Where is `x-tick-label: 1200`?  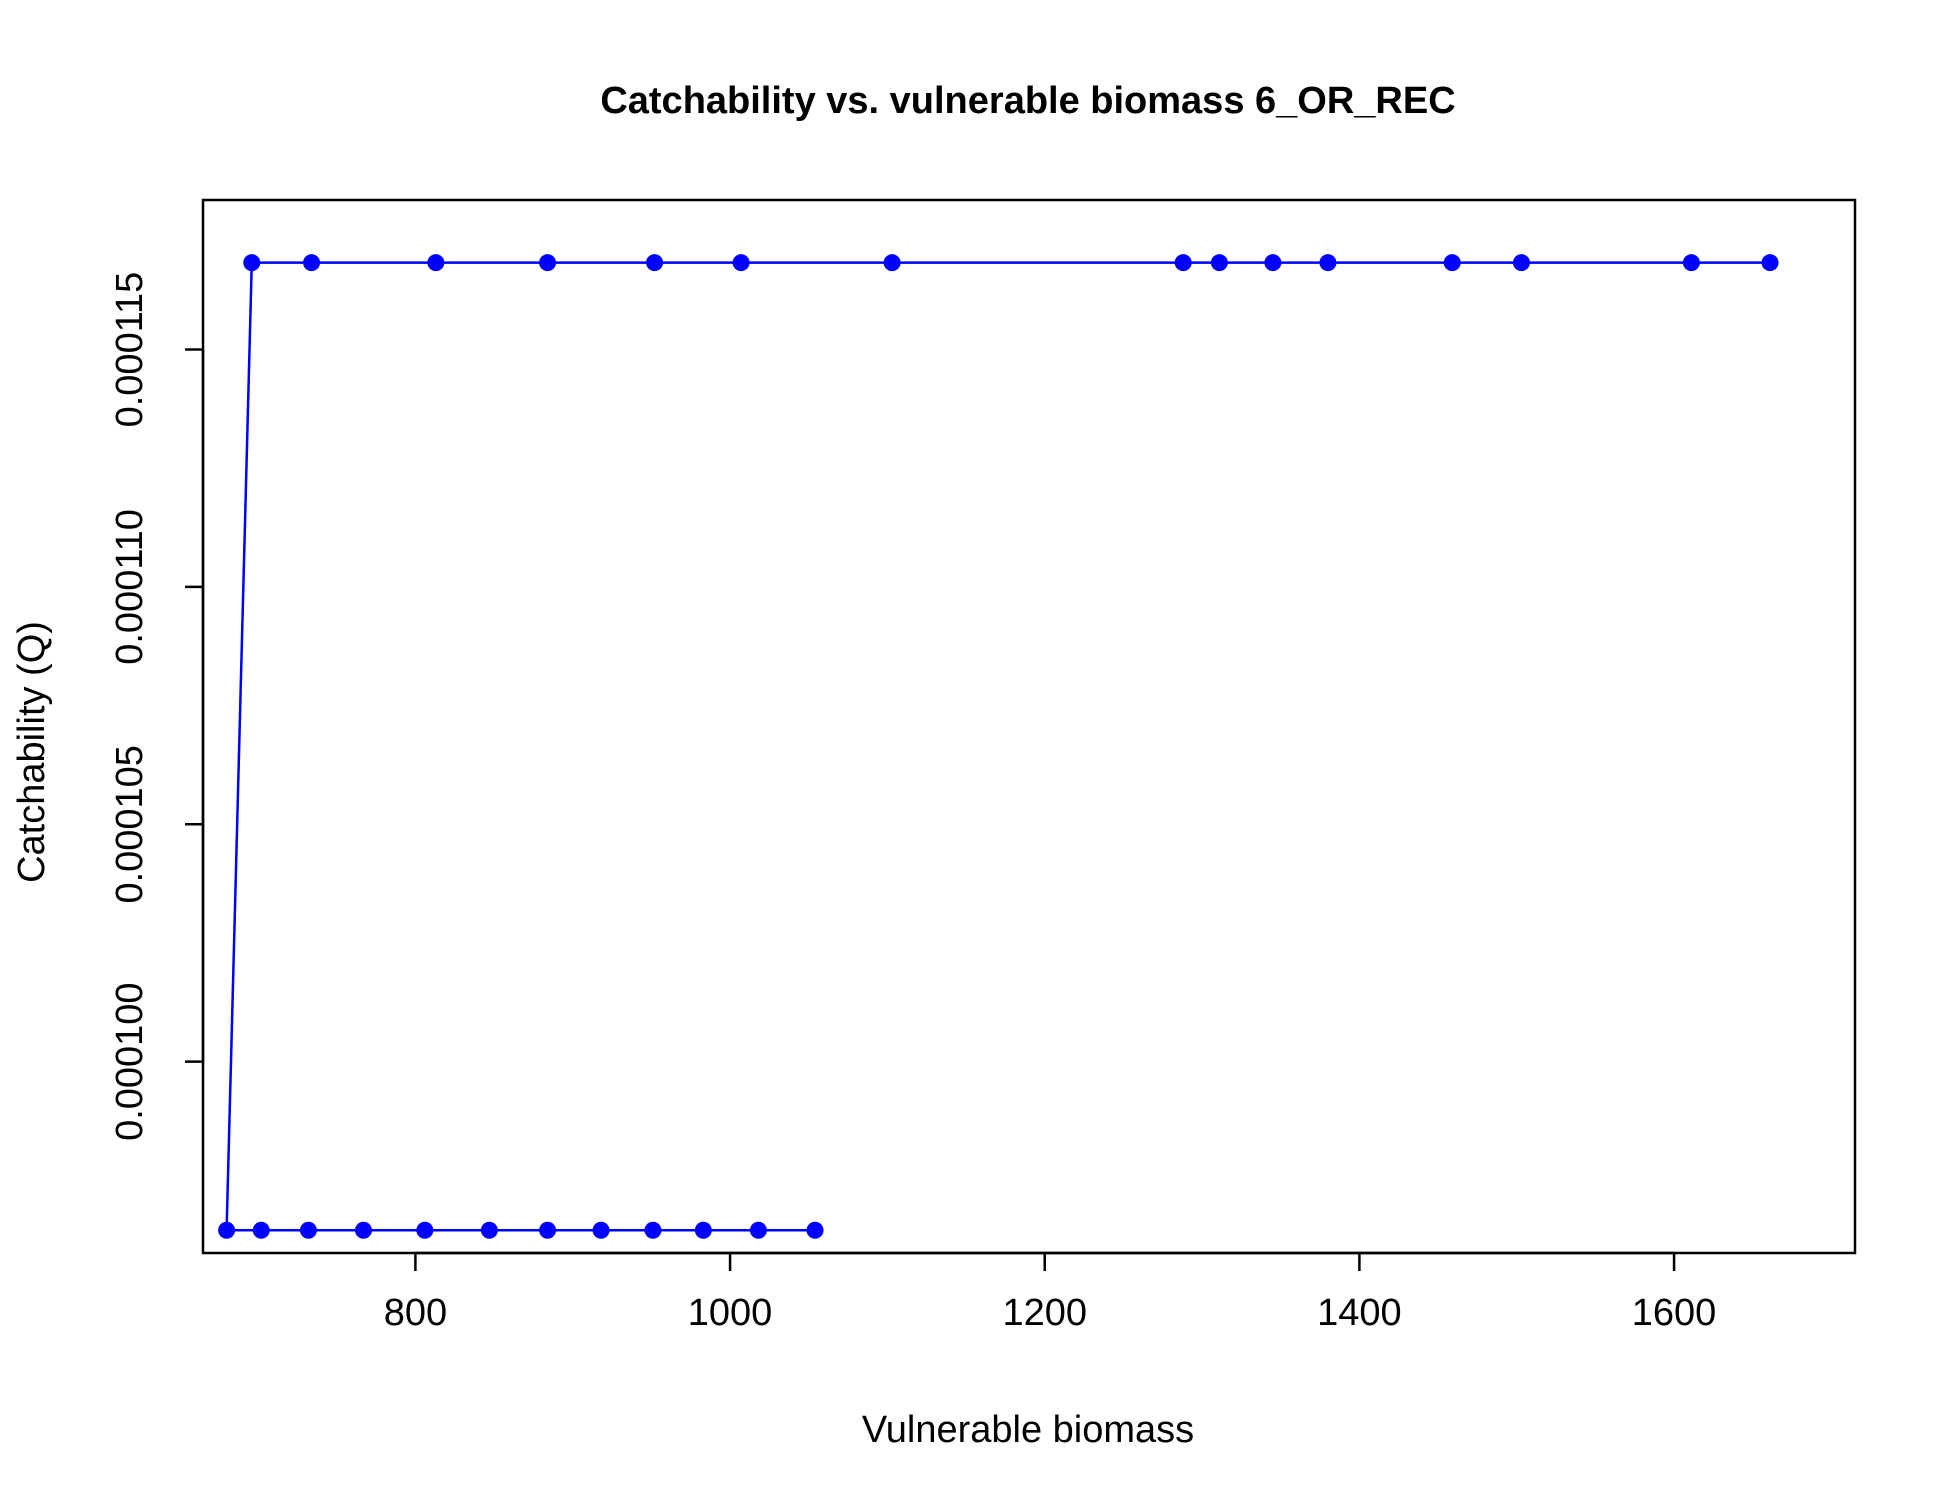
x-tick-label: 1200 is located at coordinates (1044, 1313).